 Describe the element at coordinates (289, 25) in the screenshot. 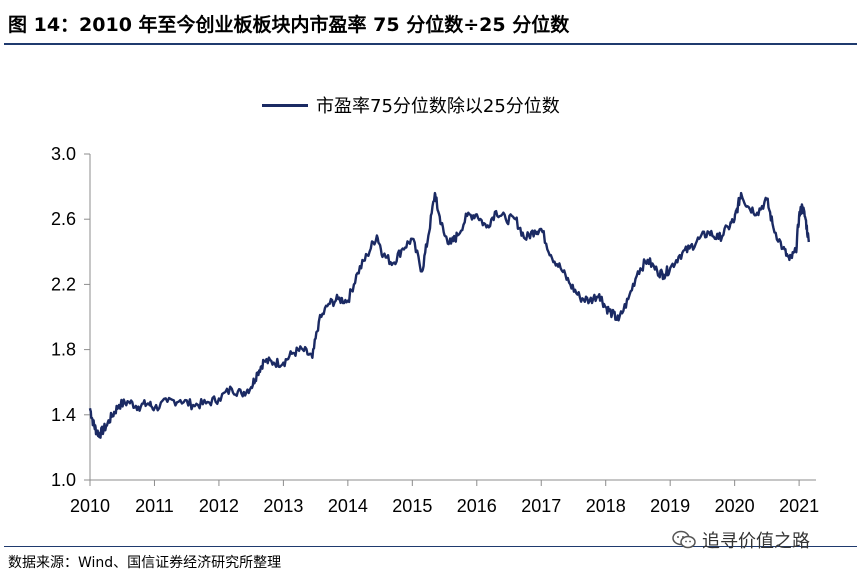

I see `page-title: 图 14：2010 年至今创业板板块内市盈率 75 分位数÷25 分位数` at that location.